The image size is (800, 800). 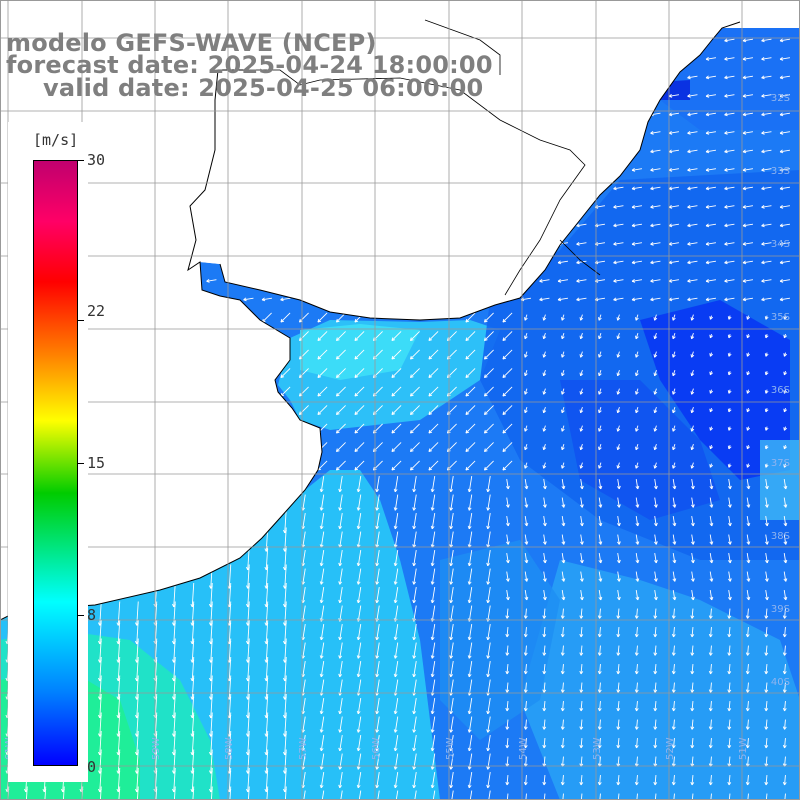 I want to click on colorbar-tick-15: 15, so click(x=96, y=463).